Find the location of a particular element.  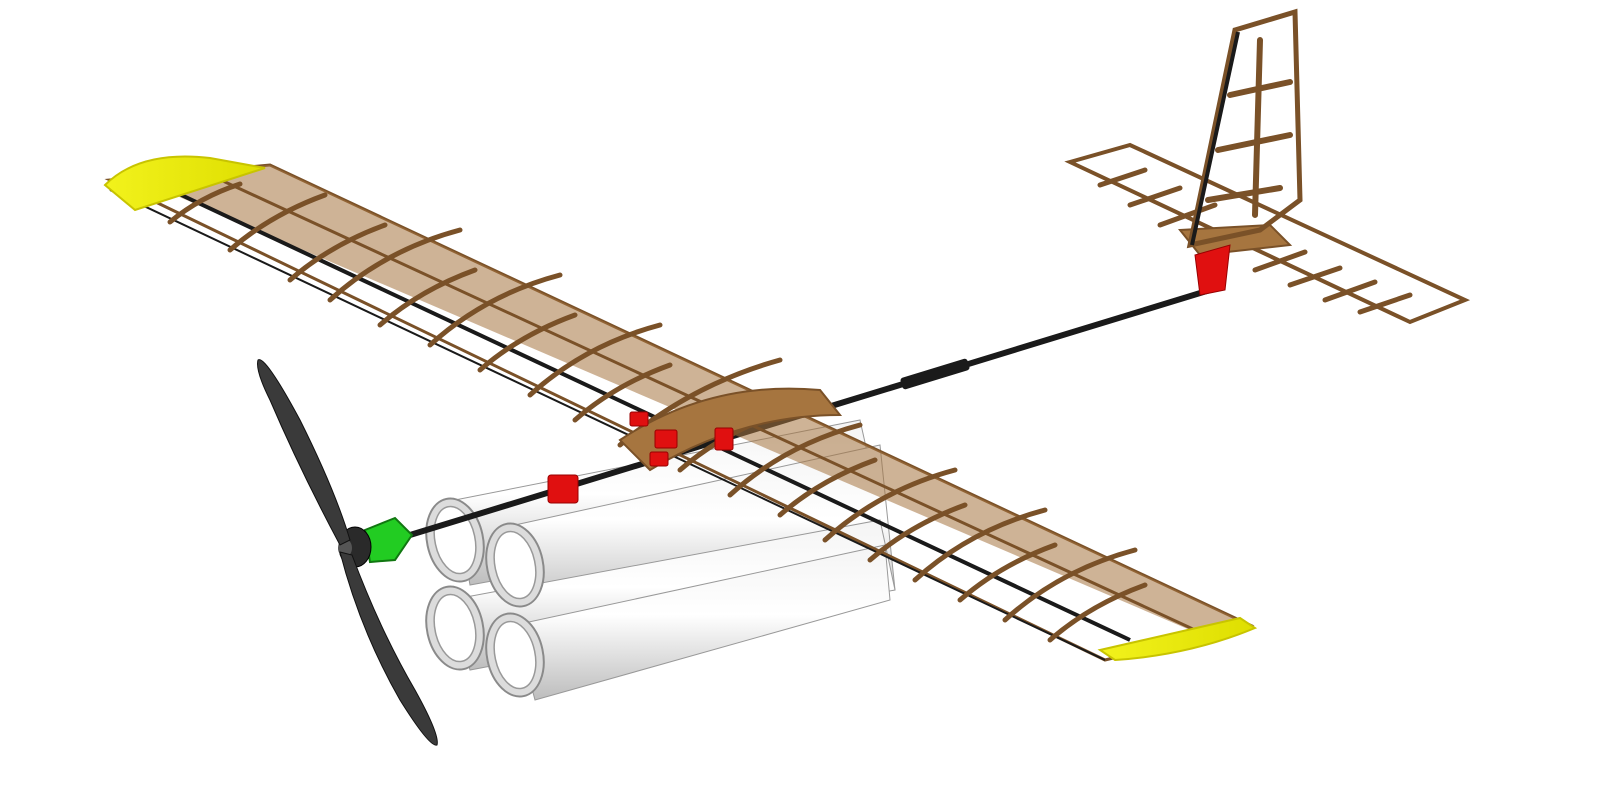

right-wingtip is located at coordinates (1177, 639).